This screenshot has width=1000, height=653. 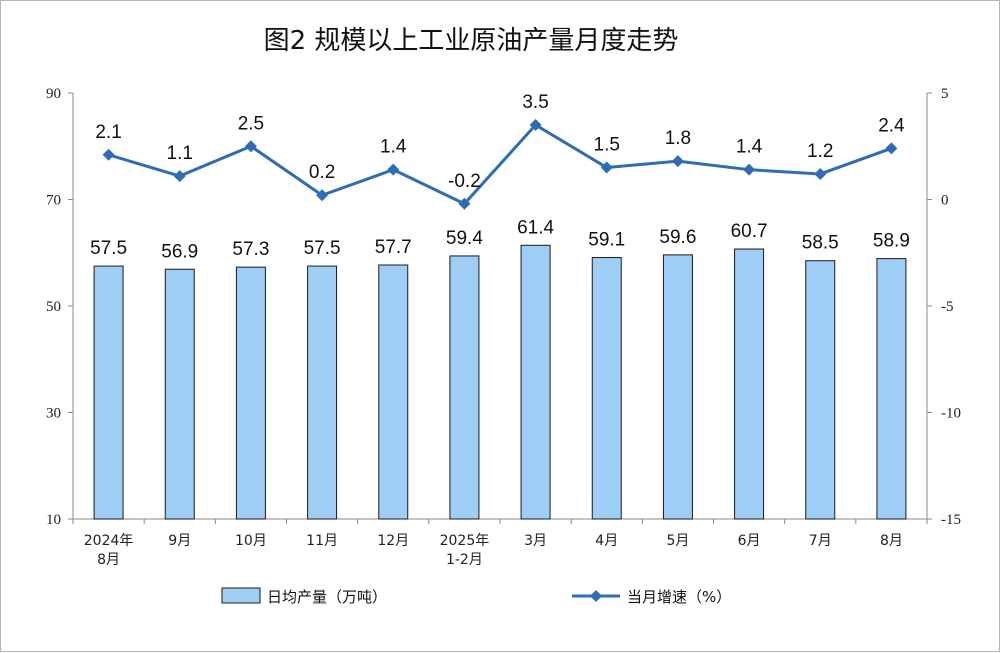 What do you see at coordinates (476, 596) in the screenshot?
I see `legend: 日均产量（万吨） 当月增速（%）` at bounding box center [476, 596].